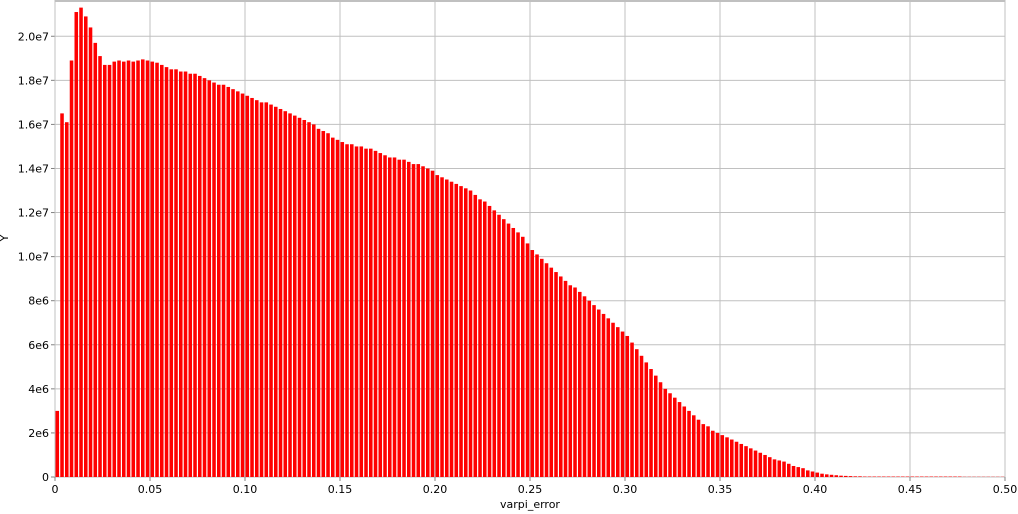 This screenshot has width=1018, height=514. I want to click on x-axis-label: varpi_error, so click(530, 504).